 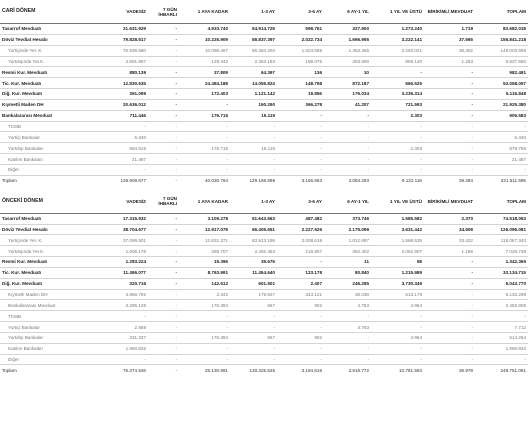 I want to click on table-cell: 83.682.018, so click(x=501, y=29).